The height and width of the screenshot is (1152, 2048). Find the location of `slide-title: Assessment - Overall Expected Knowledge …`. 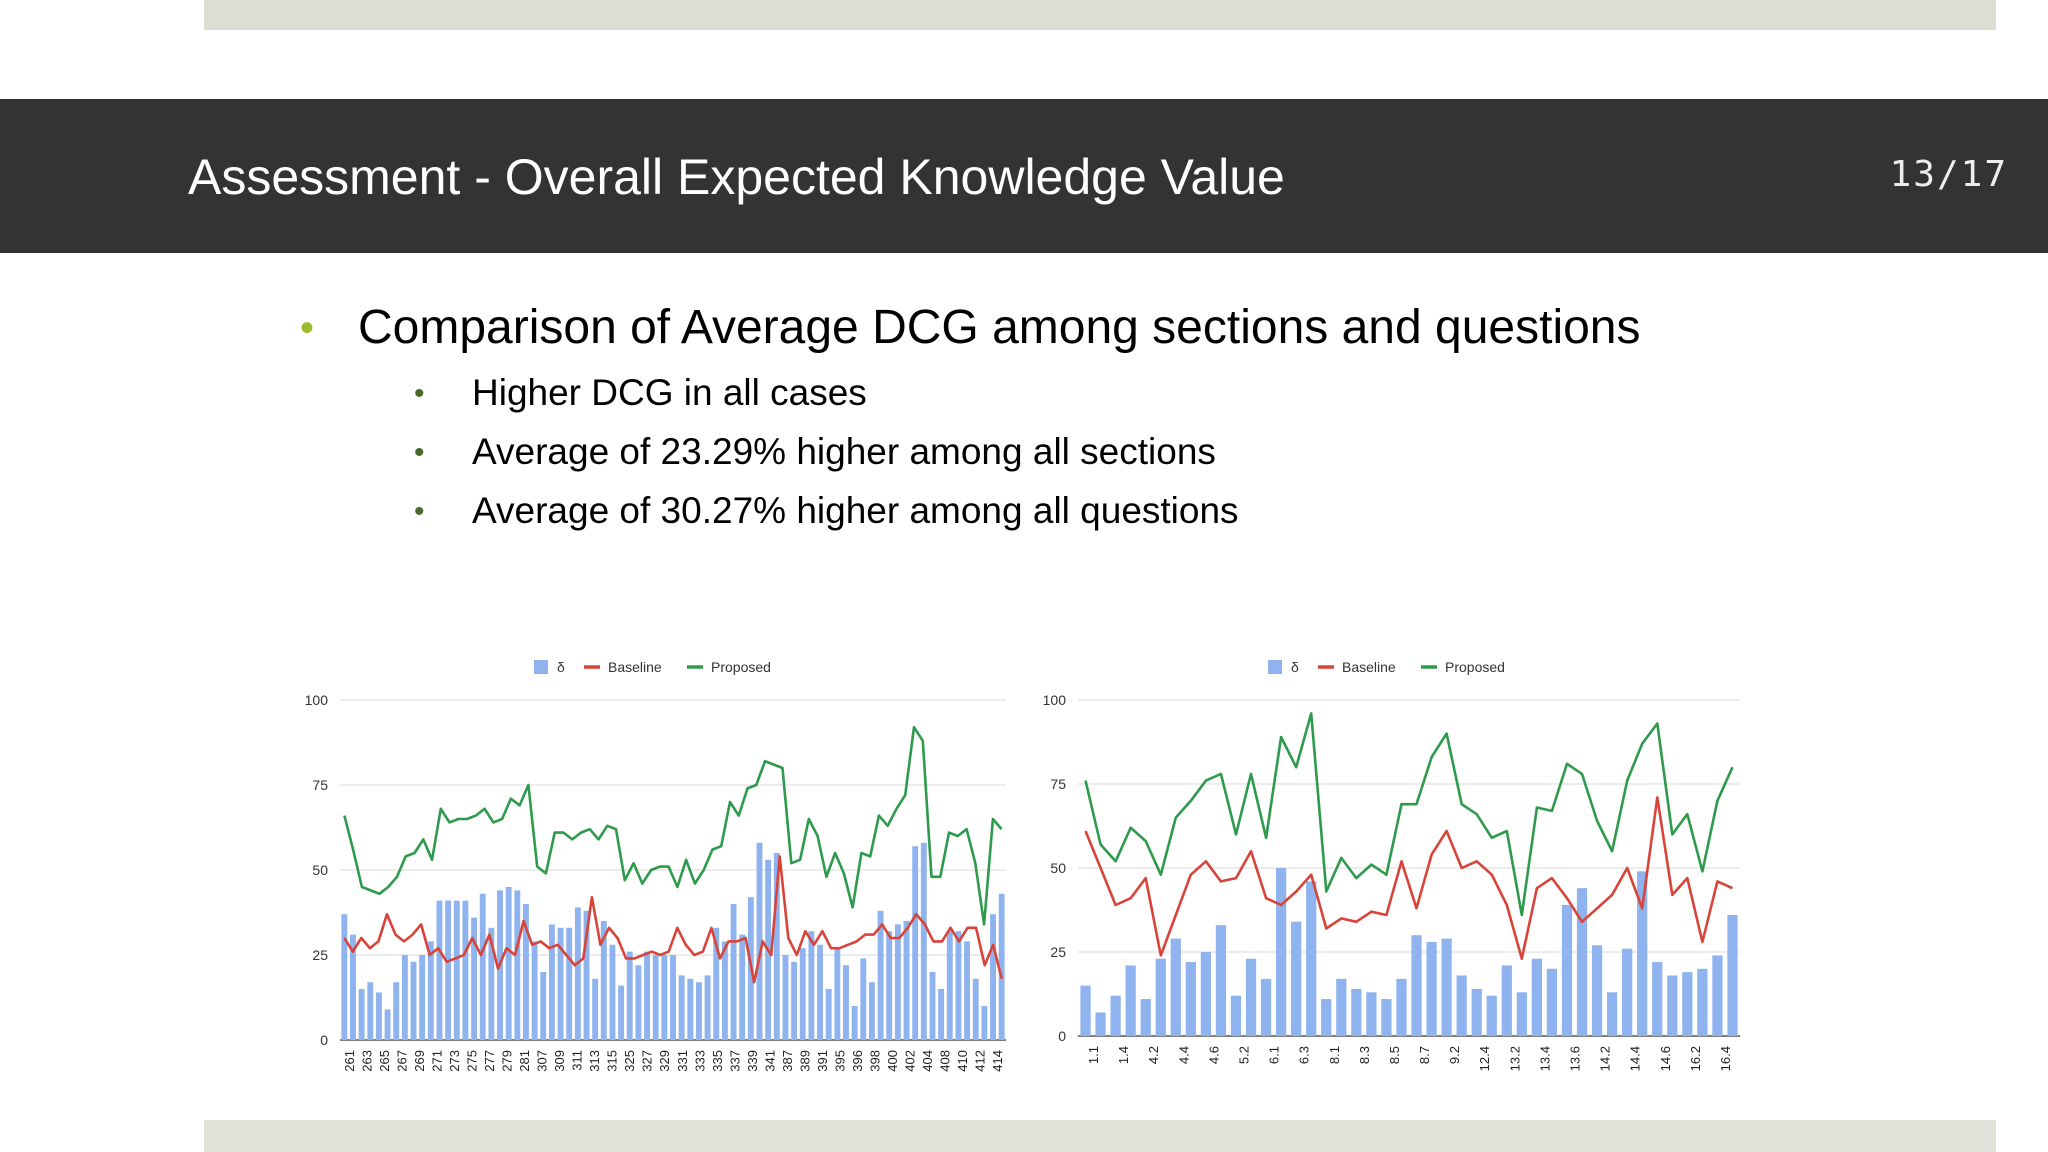

slide-title: Assessment - Overall Expected Knowledge … is located at coordinates (736, 177).